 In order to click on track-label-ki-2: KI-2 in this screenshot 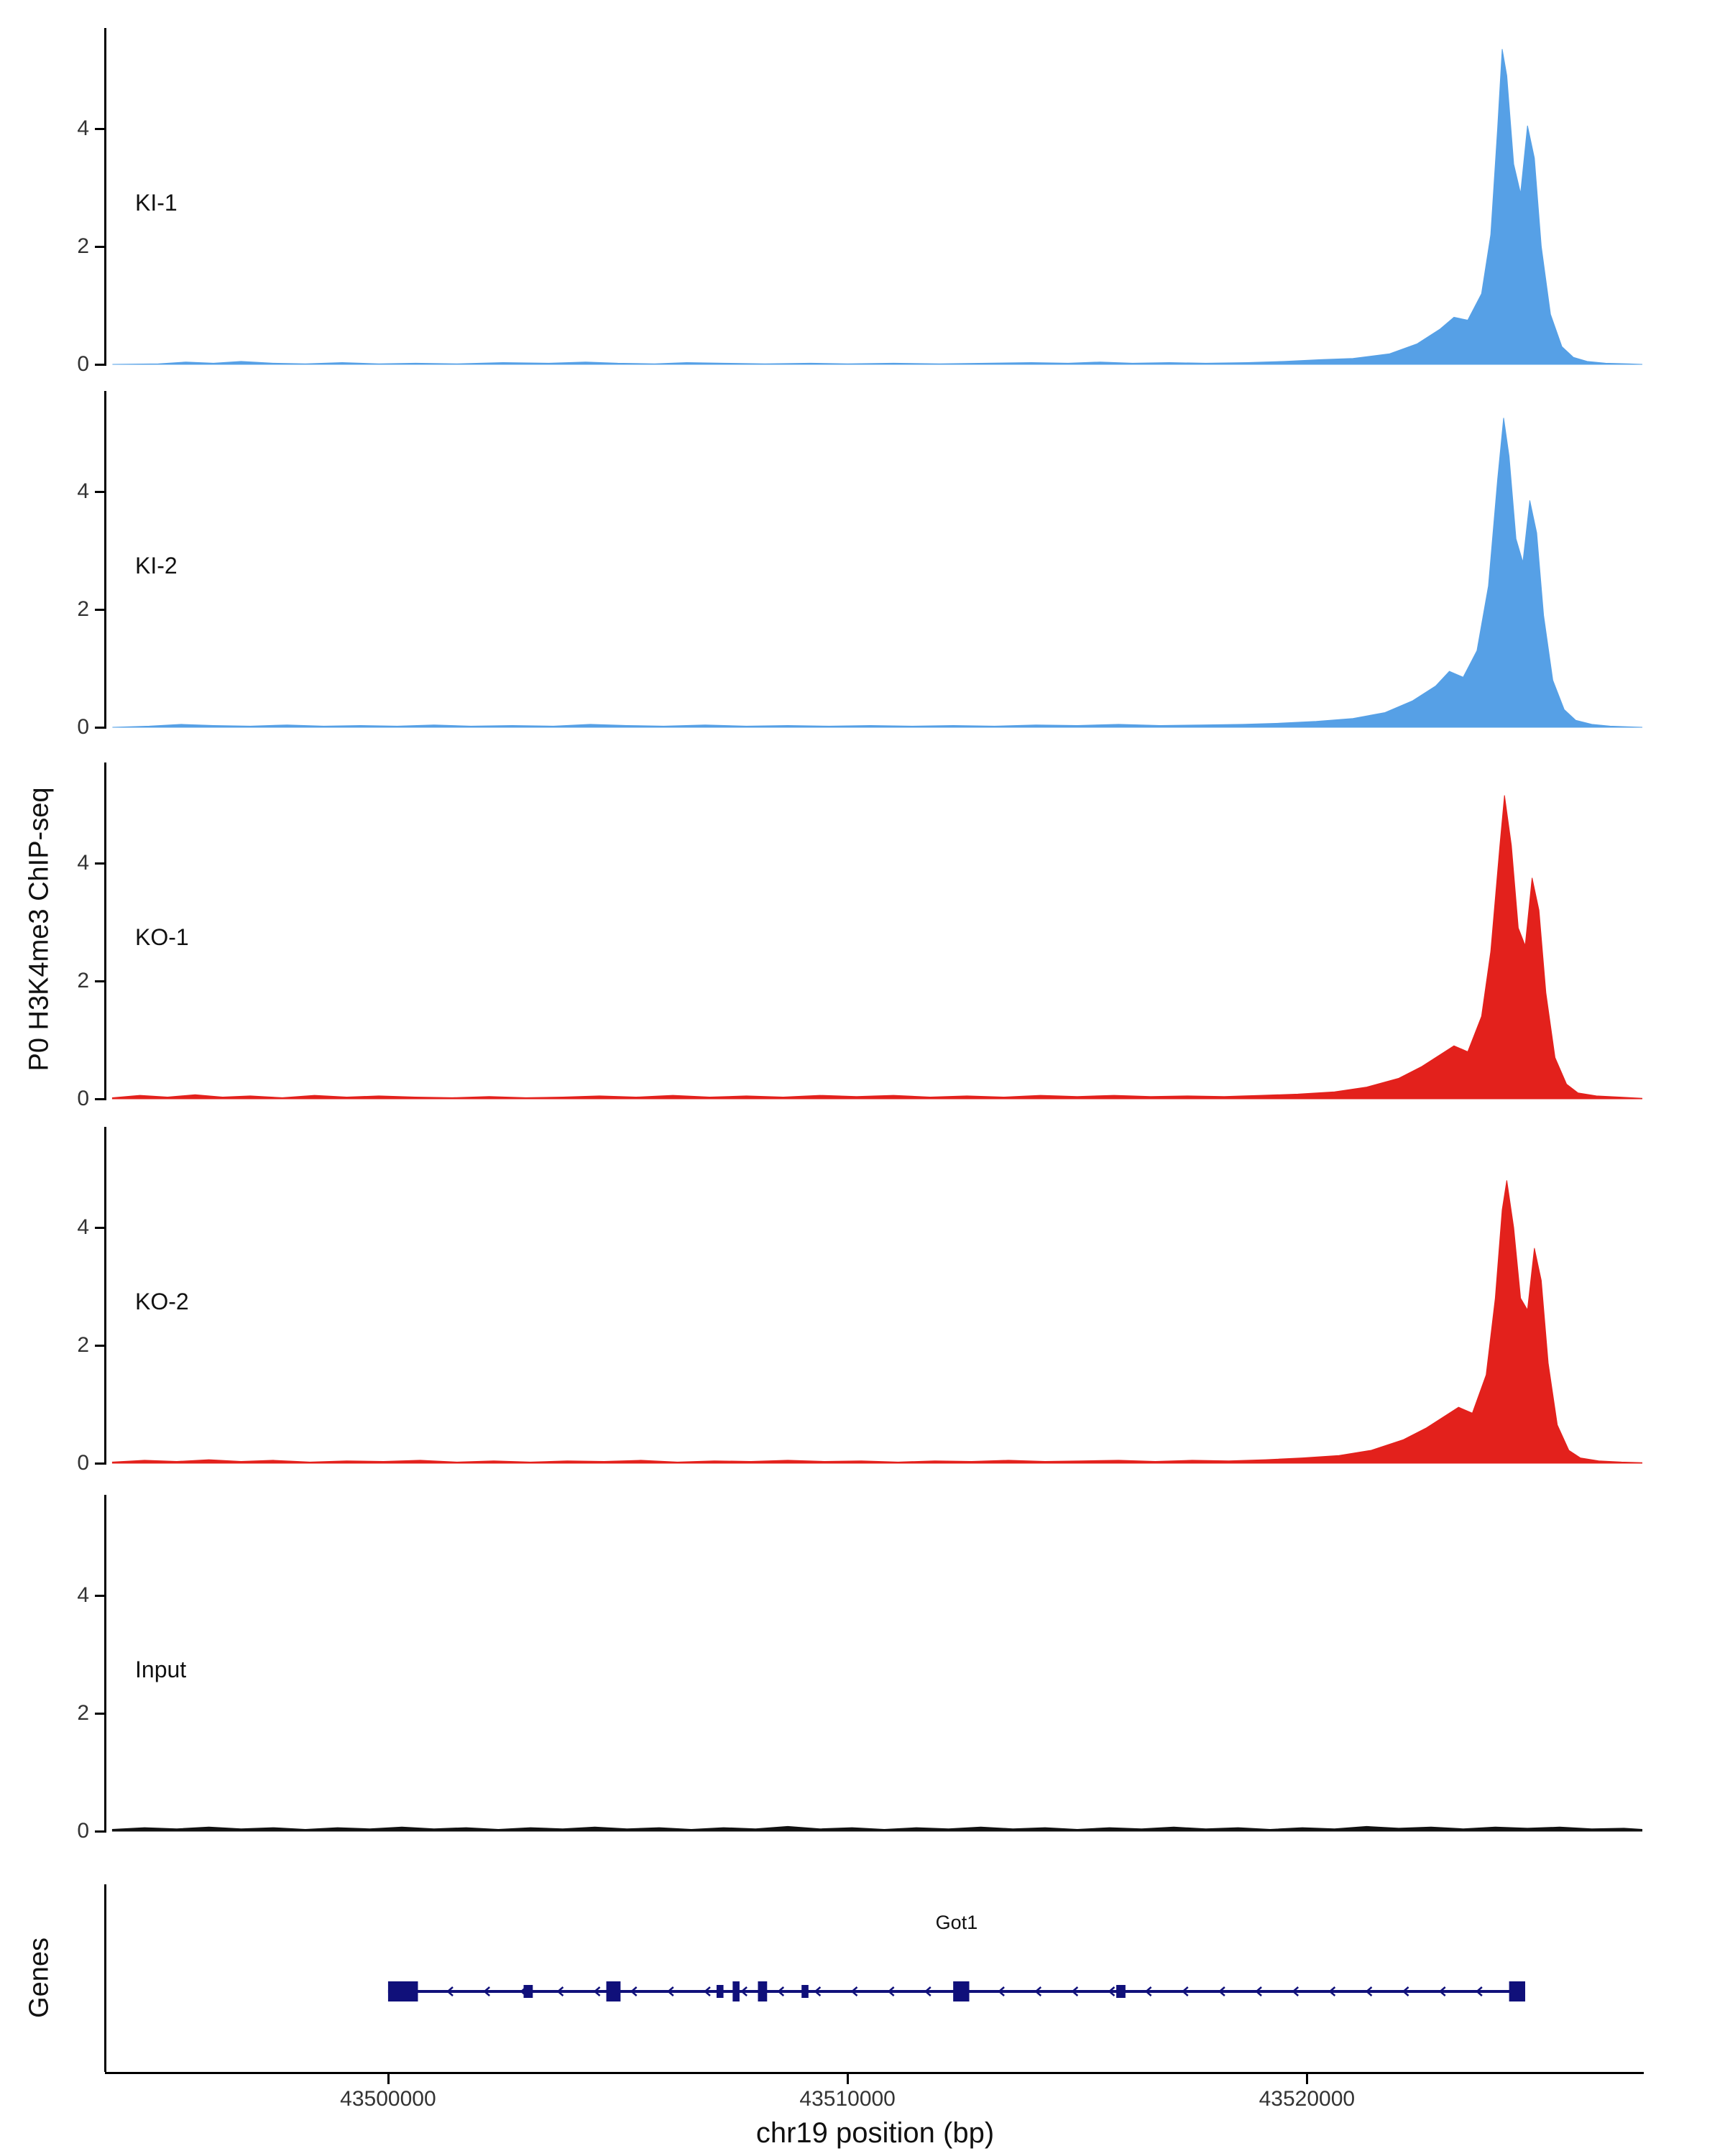, I will do `click(156, 566)`.